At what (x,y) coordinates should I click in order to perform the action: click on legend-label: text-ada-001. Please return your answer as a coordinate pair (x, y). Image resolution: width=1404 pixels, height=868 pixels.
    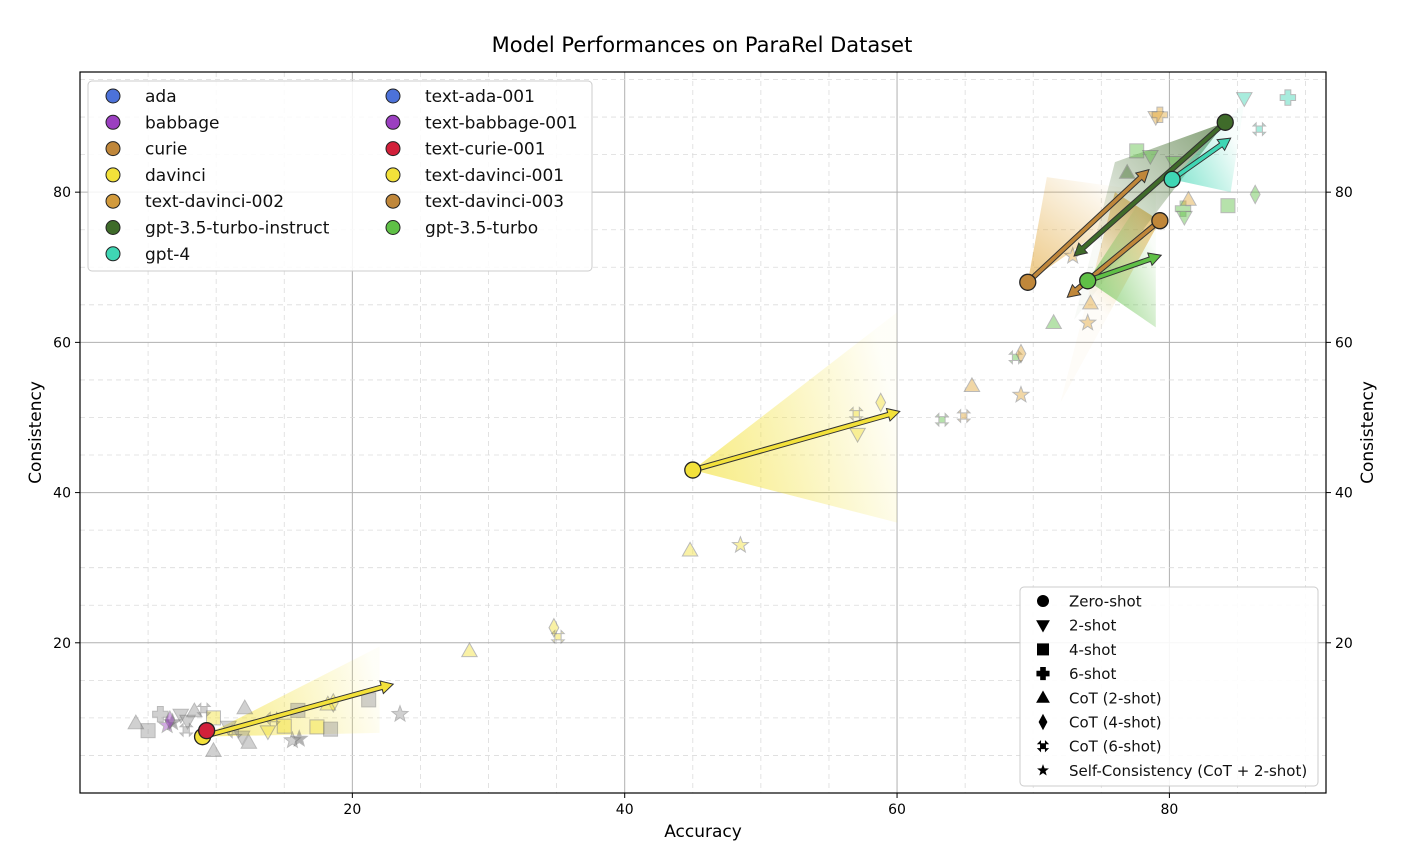
    Looking at the image, I should click on (480, 97).